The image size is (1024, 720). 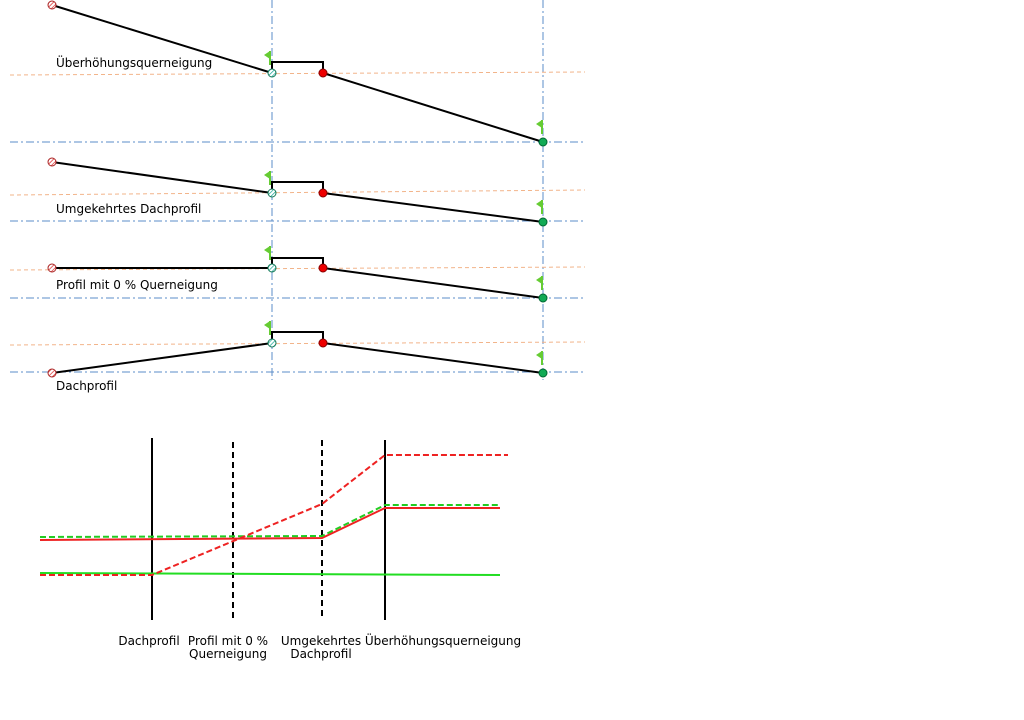 I want to click on transition-label: Umgekehrtes, so click(x=321, y=641).